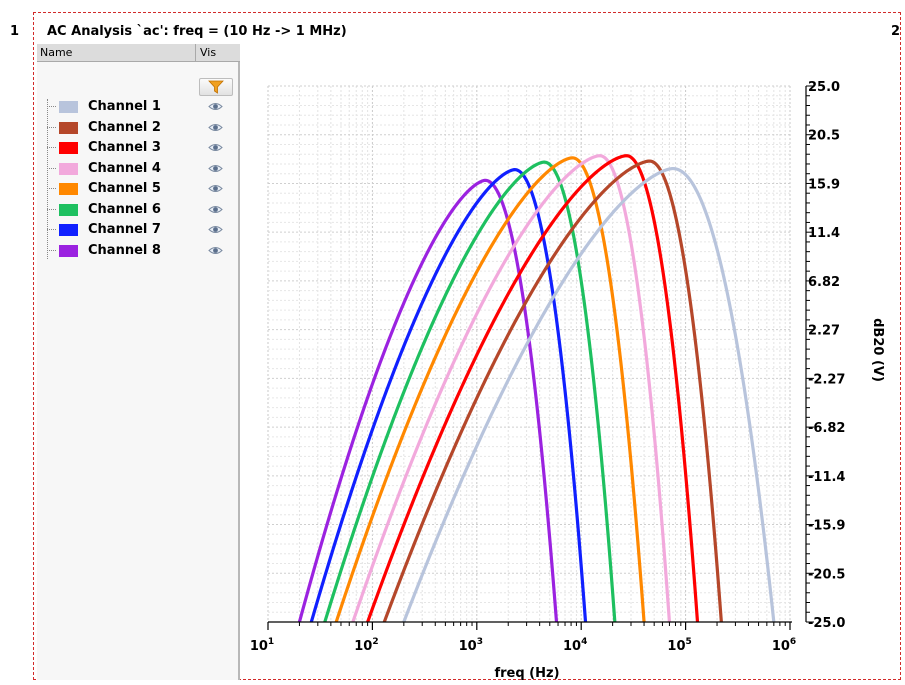  What do you see at coordinates (826, 477) in the screenshot?
I see `y-tick-label: -11.4` at bounding box center [826, 477].